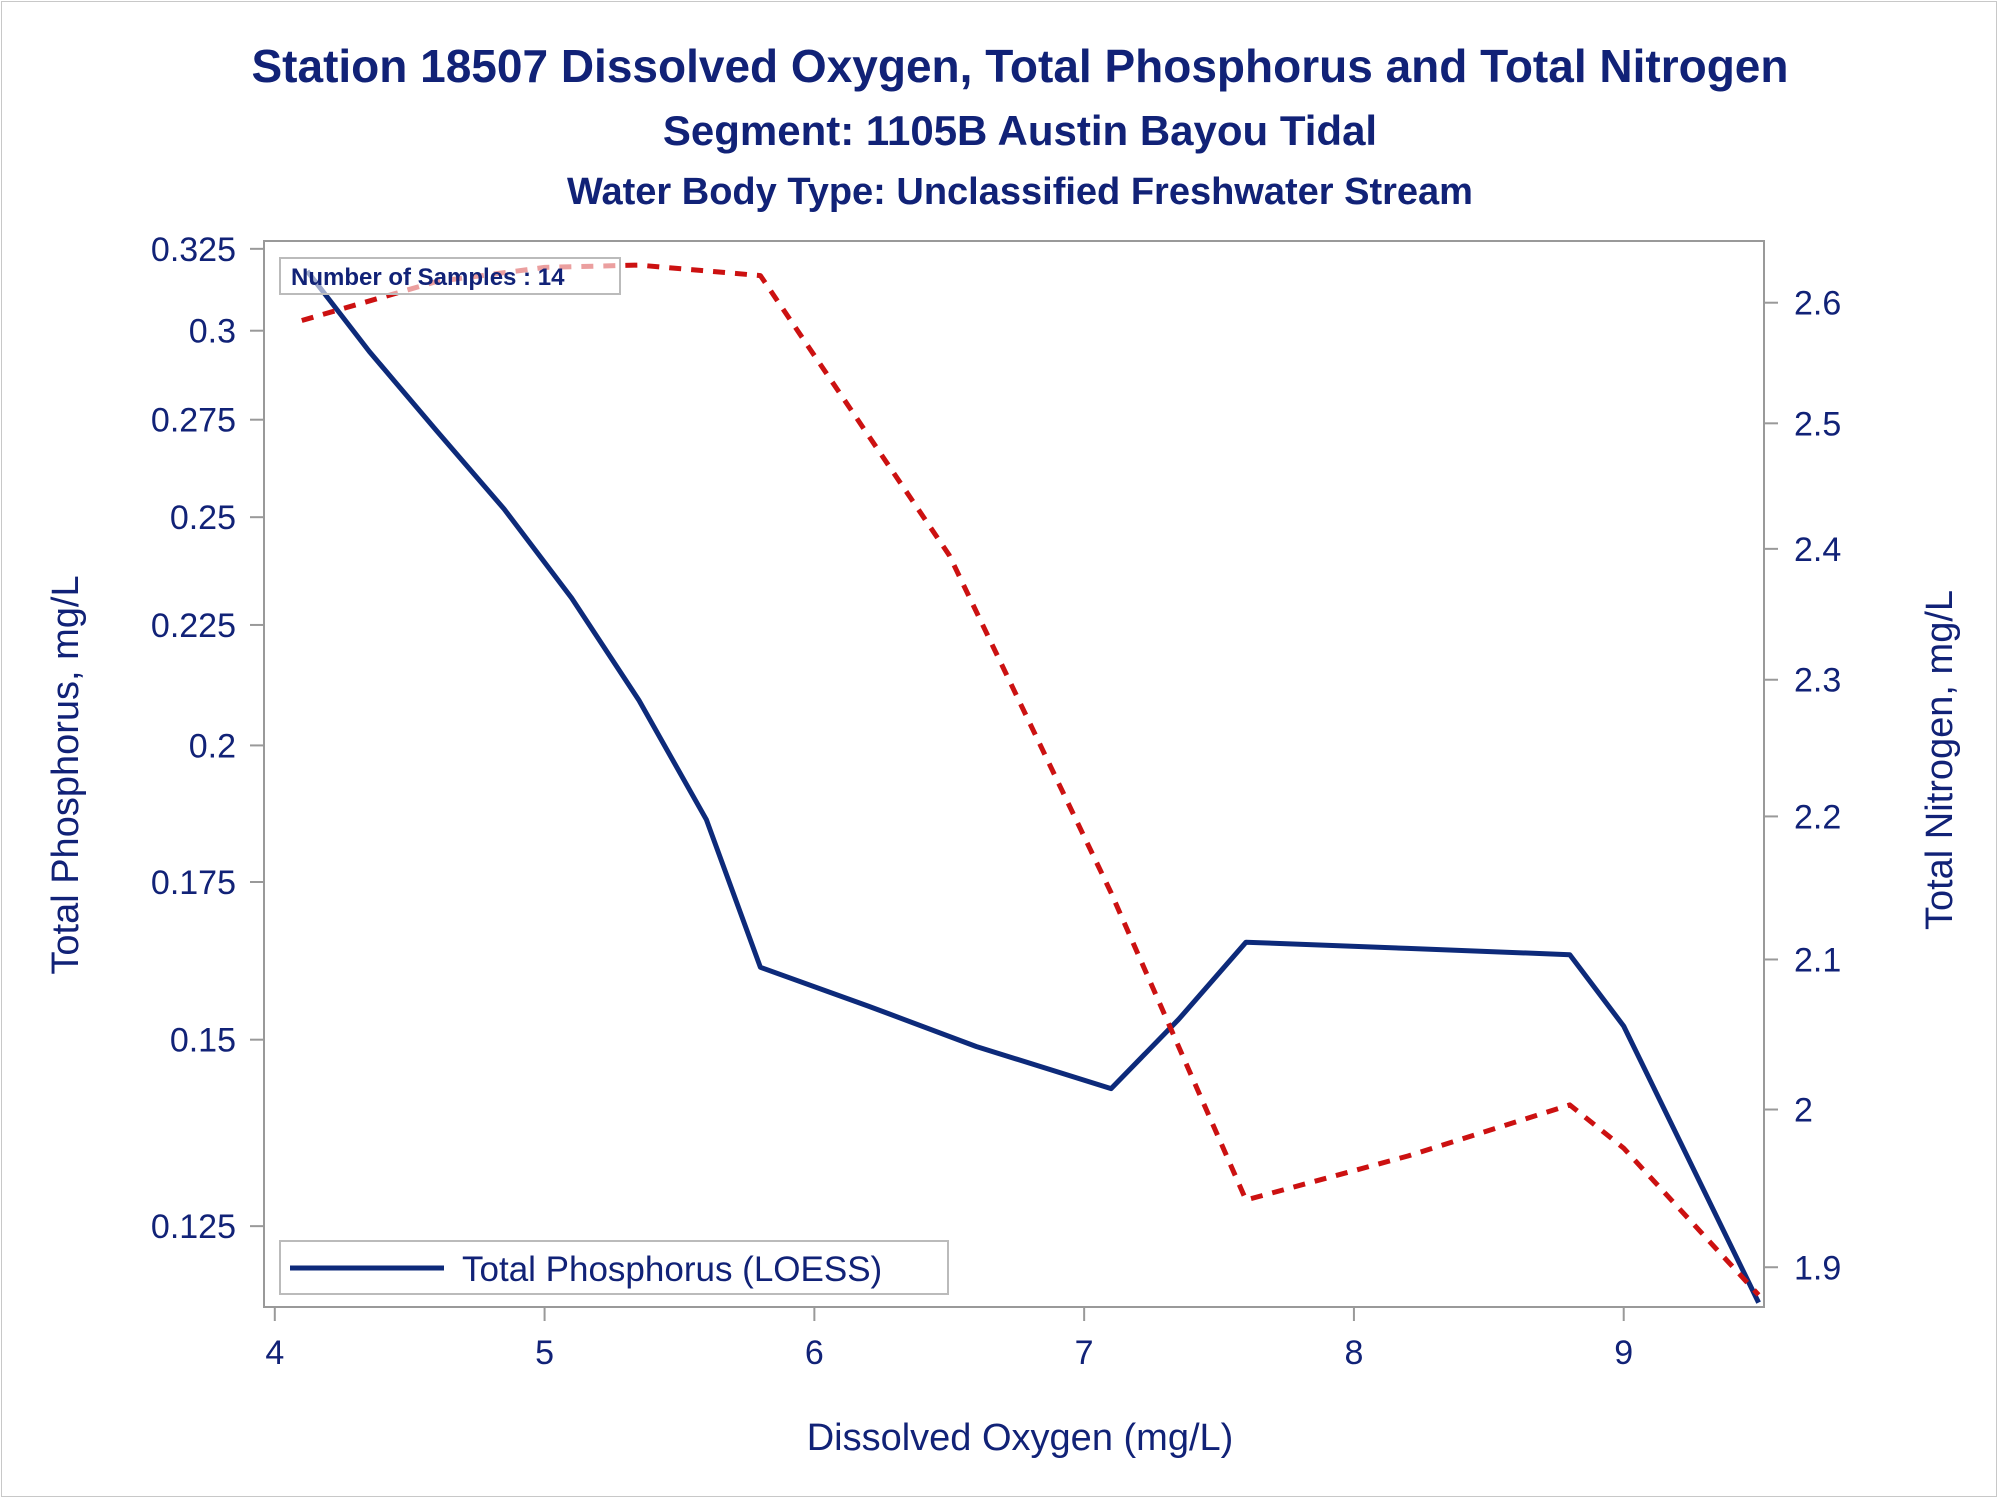 The width and height of the screenshot is (2000, 1500). I want to click on y-tick-label: 0.325, so click(193, 250).